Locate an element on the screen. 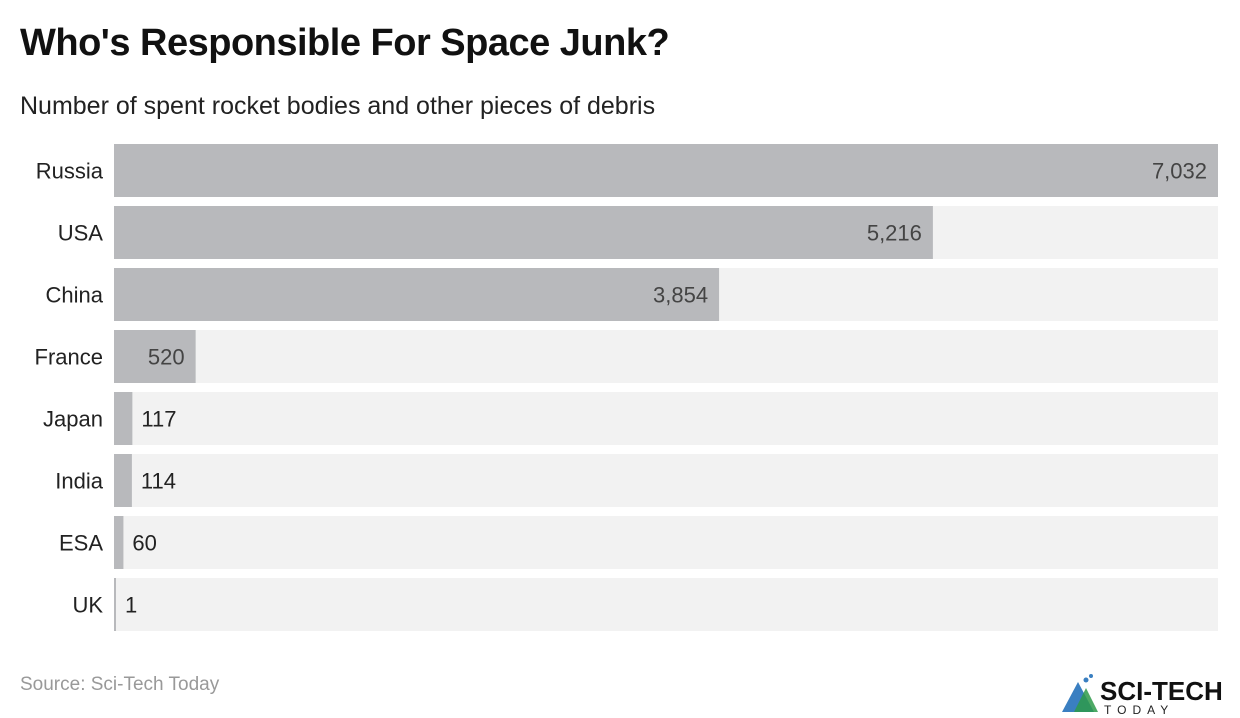 The image size is (1240, 718). category-label: UK is located at coordinates (87, 605).